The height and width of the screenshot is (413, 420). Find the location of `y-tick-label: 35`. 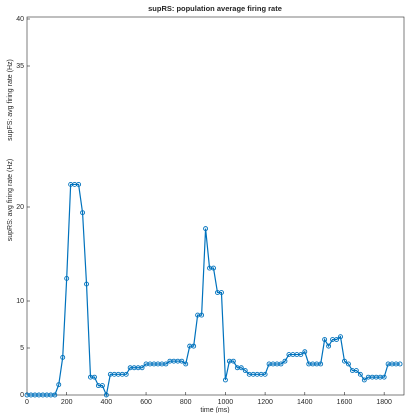

y-tick-label: 35 is located at coordinates (20, 66).